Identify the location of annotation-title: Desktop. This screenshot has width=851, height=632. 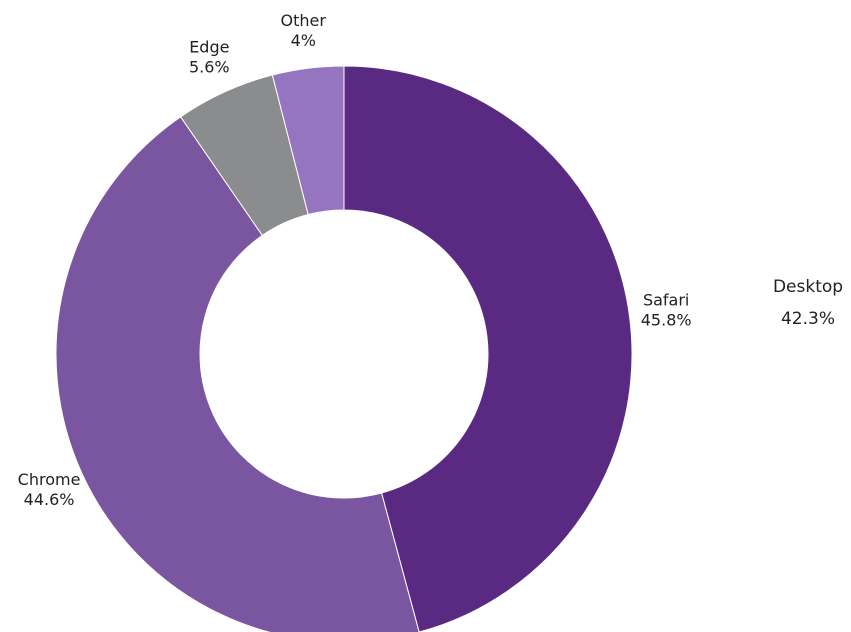
(808, 287).